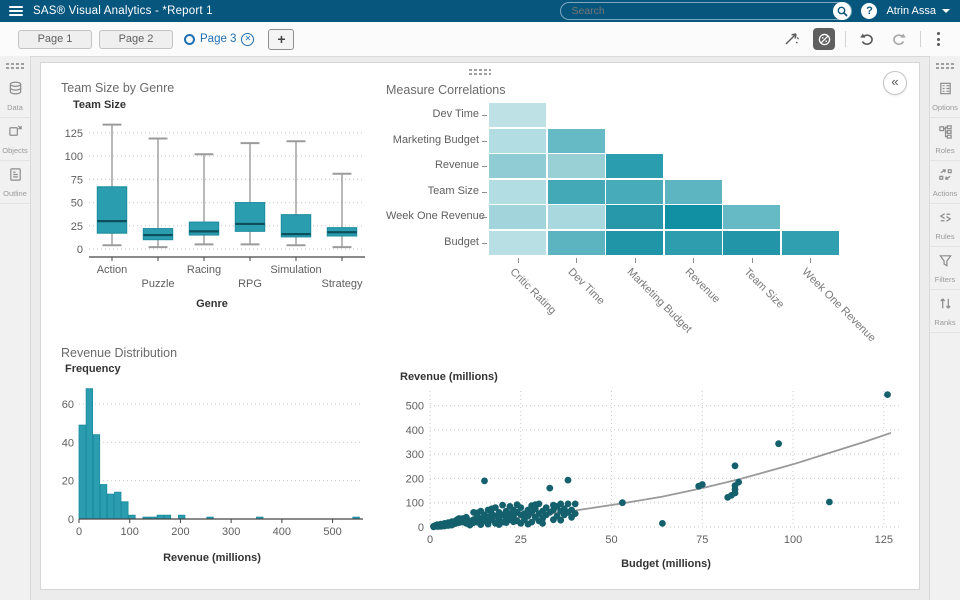 The image size is (960, 600). I want to click on search-icon, so click(842, 11).